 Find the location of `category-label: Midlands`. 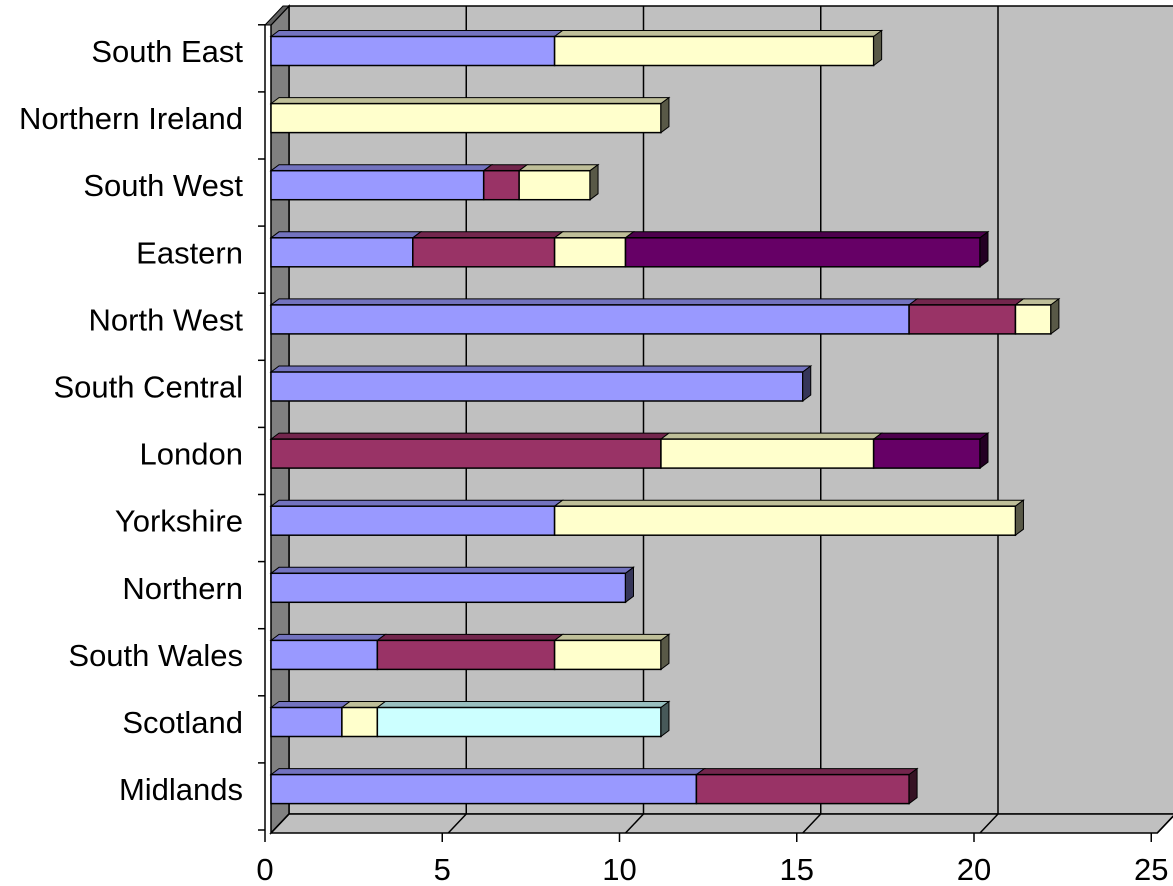

category-label: Midlands is located at coordinates (181, 789).